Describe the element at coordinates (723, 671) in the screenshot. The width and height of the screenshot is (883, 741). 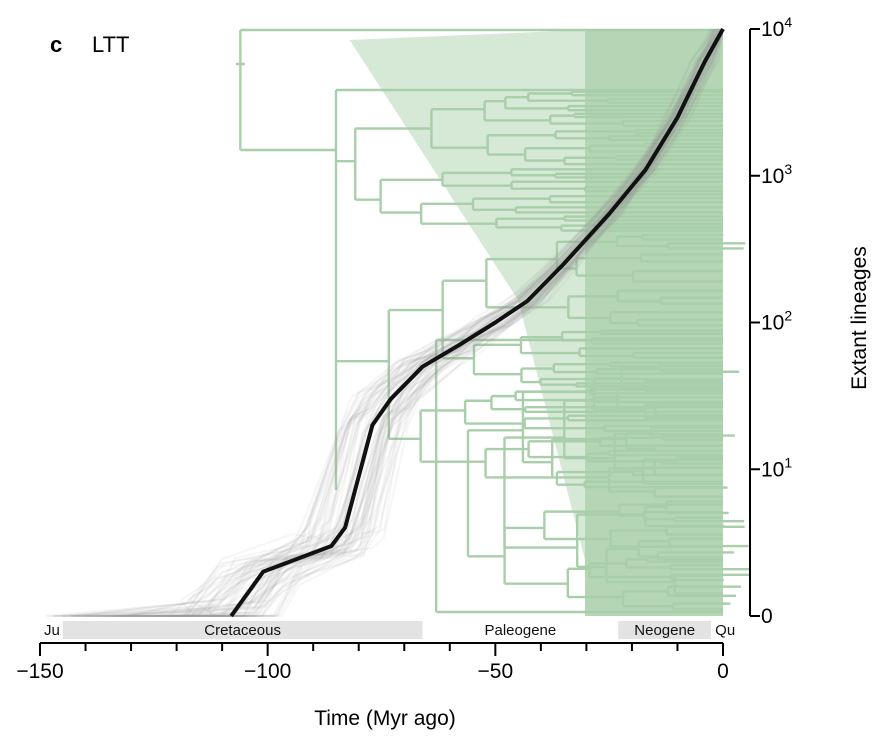
I see `x-tick-label: 0` at that location.